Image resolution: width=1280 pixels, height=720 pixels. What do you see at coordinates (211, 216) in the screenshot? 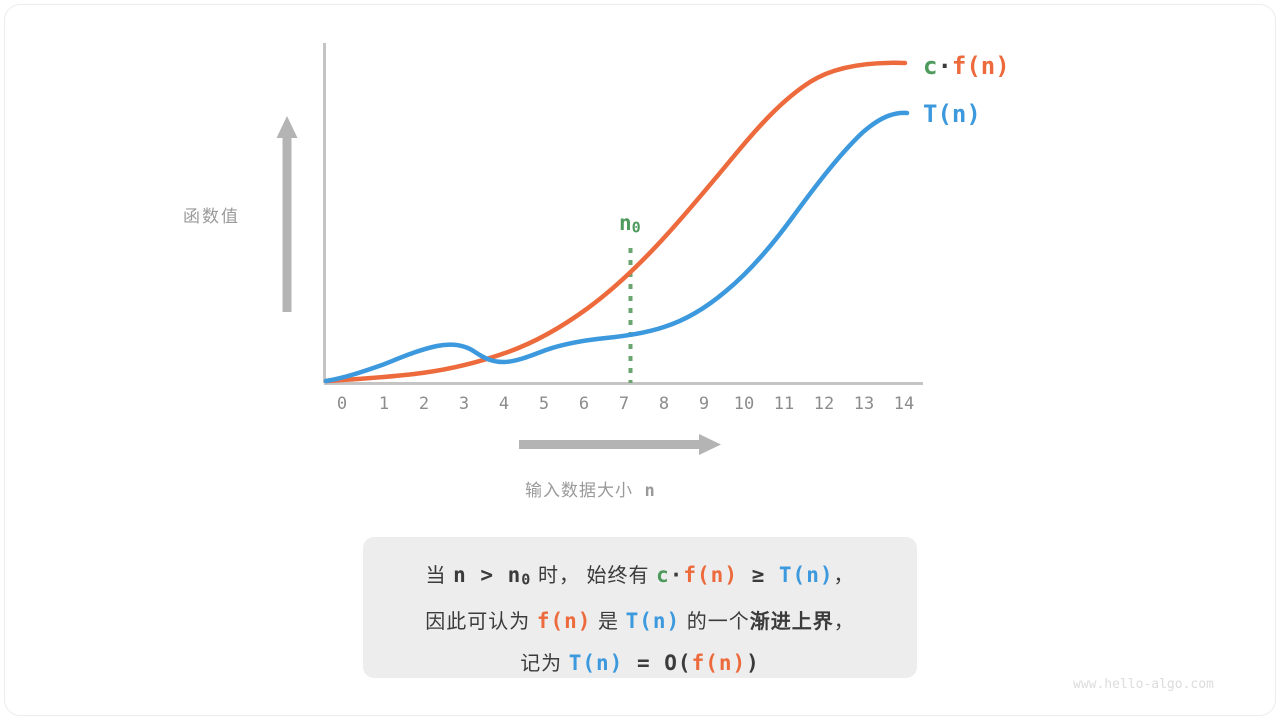
I see `y-axis-label: 函数值` at bounding box center [211, 216].